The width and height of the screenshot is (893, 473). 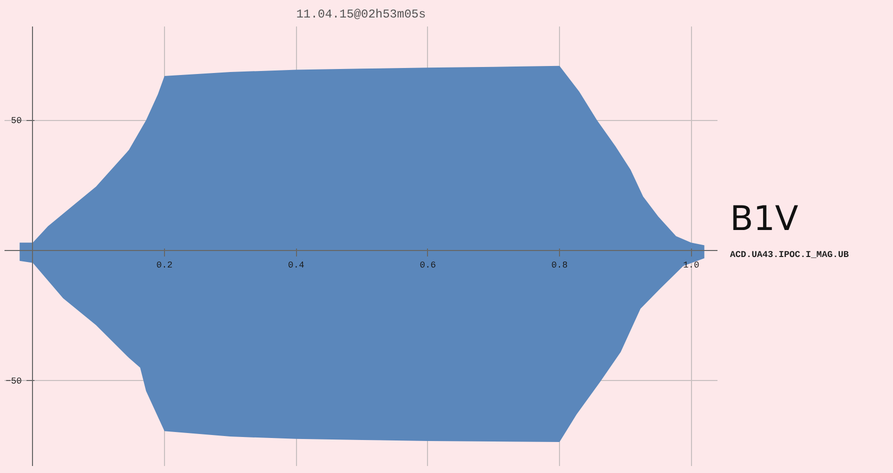 What do you see at coordinates (361, 15) in the screenshot?
I see `chart-title: 11.04.15@02h53m05s` at bounding box center [361, 15].